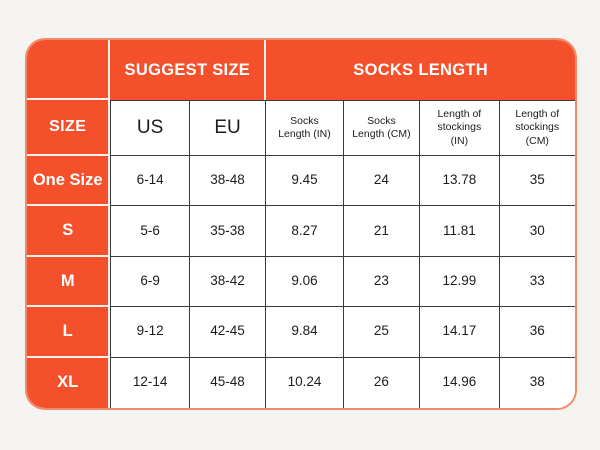  What do you see at coordinates (382, 231) in the screenshot?
I see `data-cell: 21` at bounding box center [382, 231].